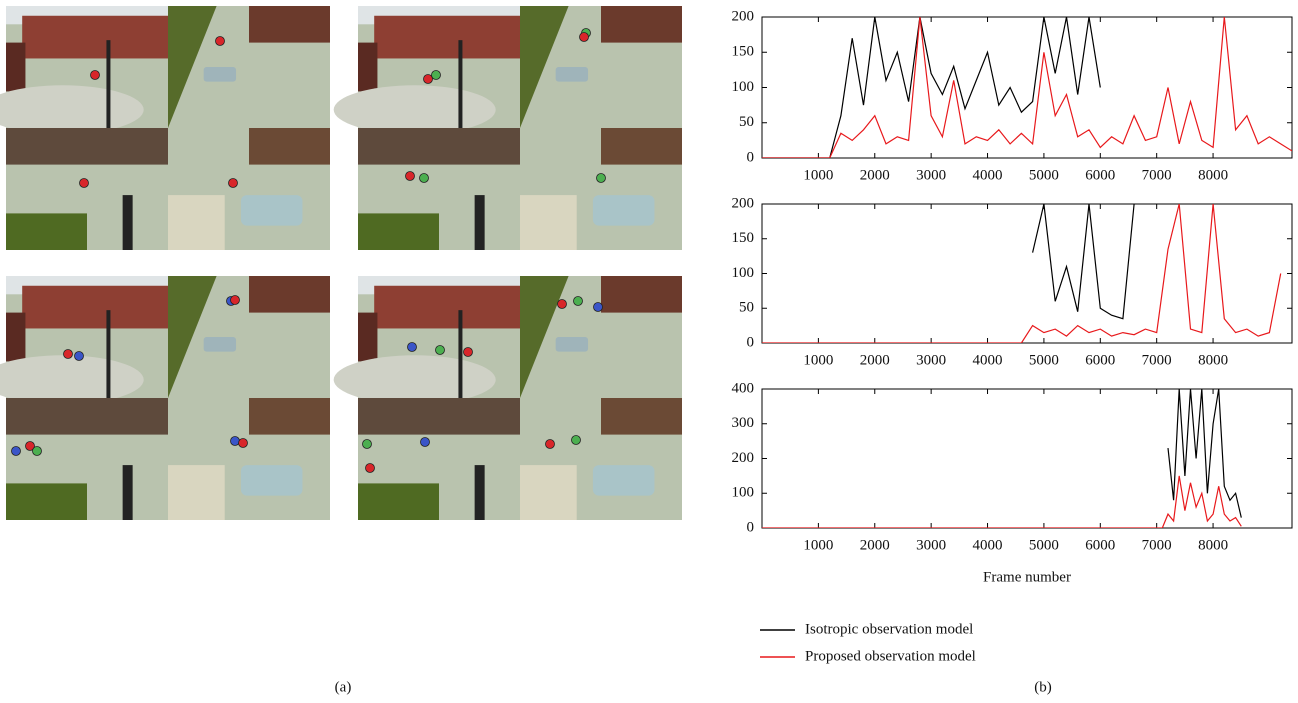 The image size is (1298, 703). Describe the element at coordinates (1027, 577) in the screenshot. I see `x-axis-title: Frame number` at that location.